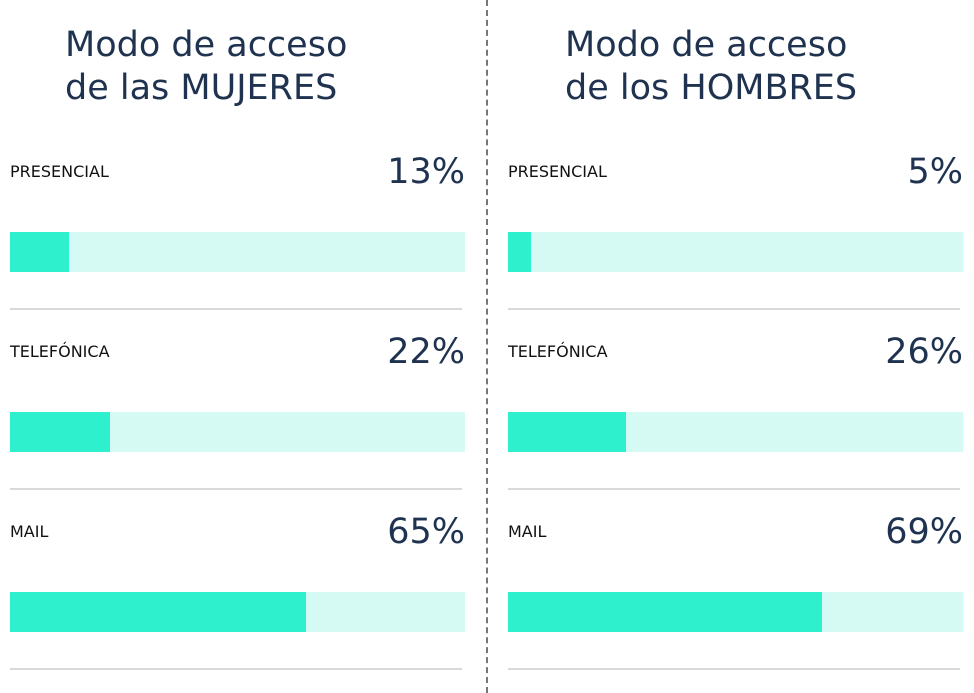  Describe the element at coordinates (935, 172) in the screenshot. I see `value-label: 5%` at that location.